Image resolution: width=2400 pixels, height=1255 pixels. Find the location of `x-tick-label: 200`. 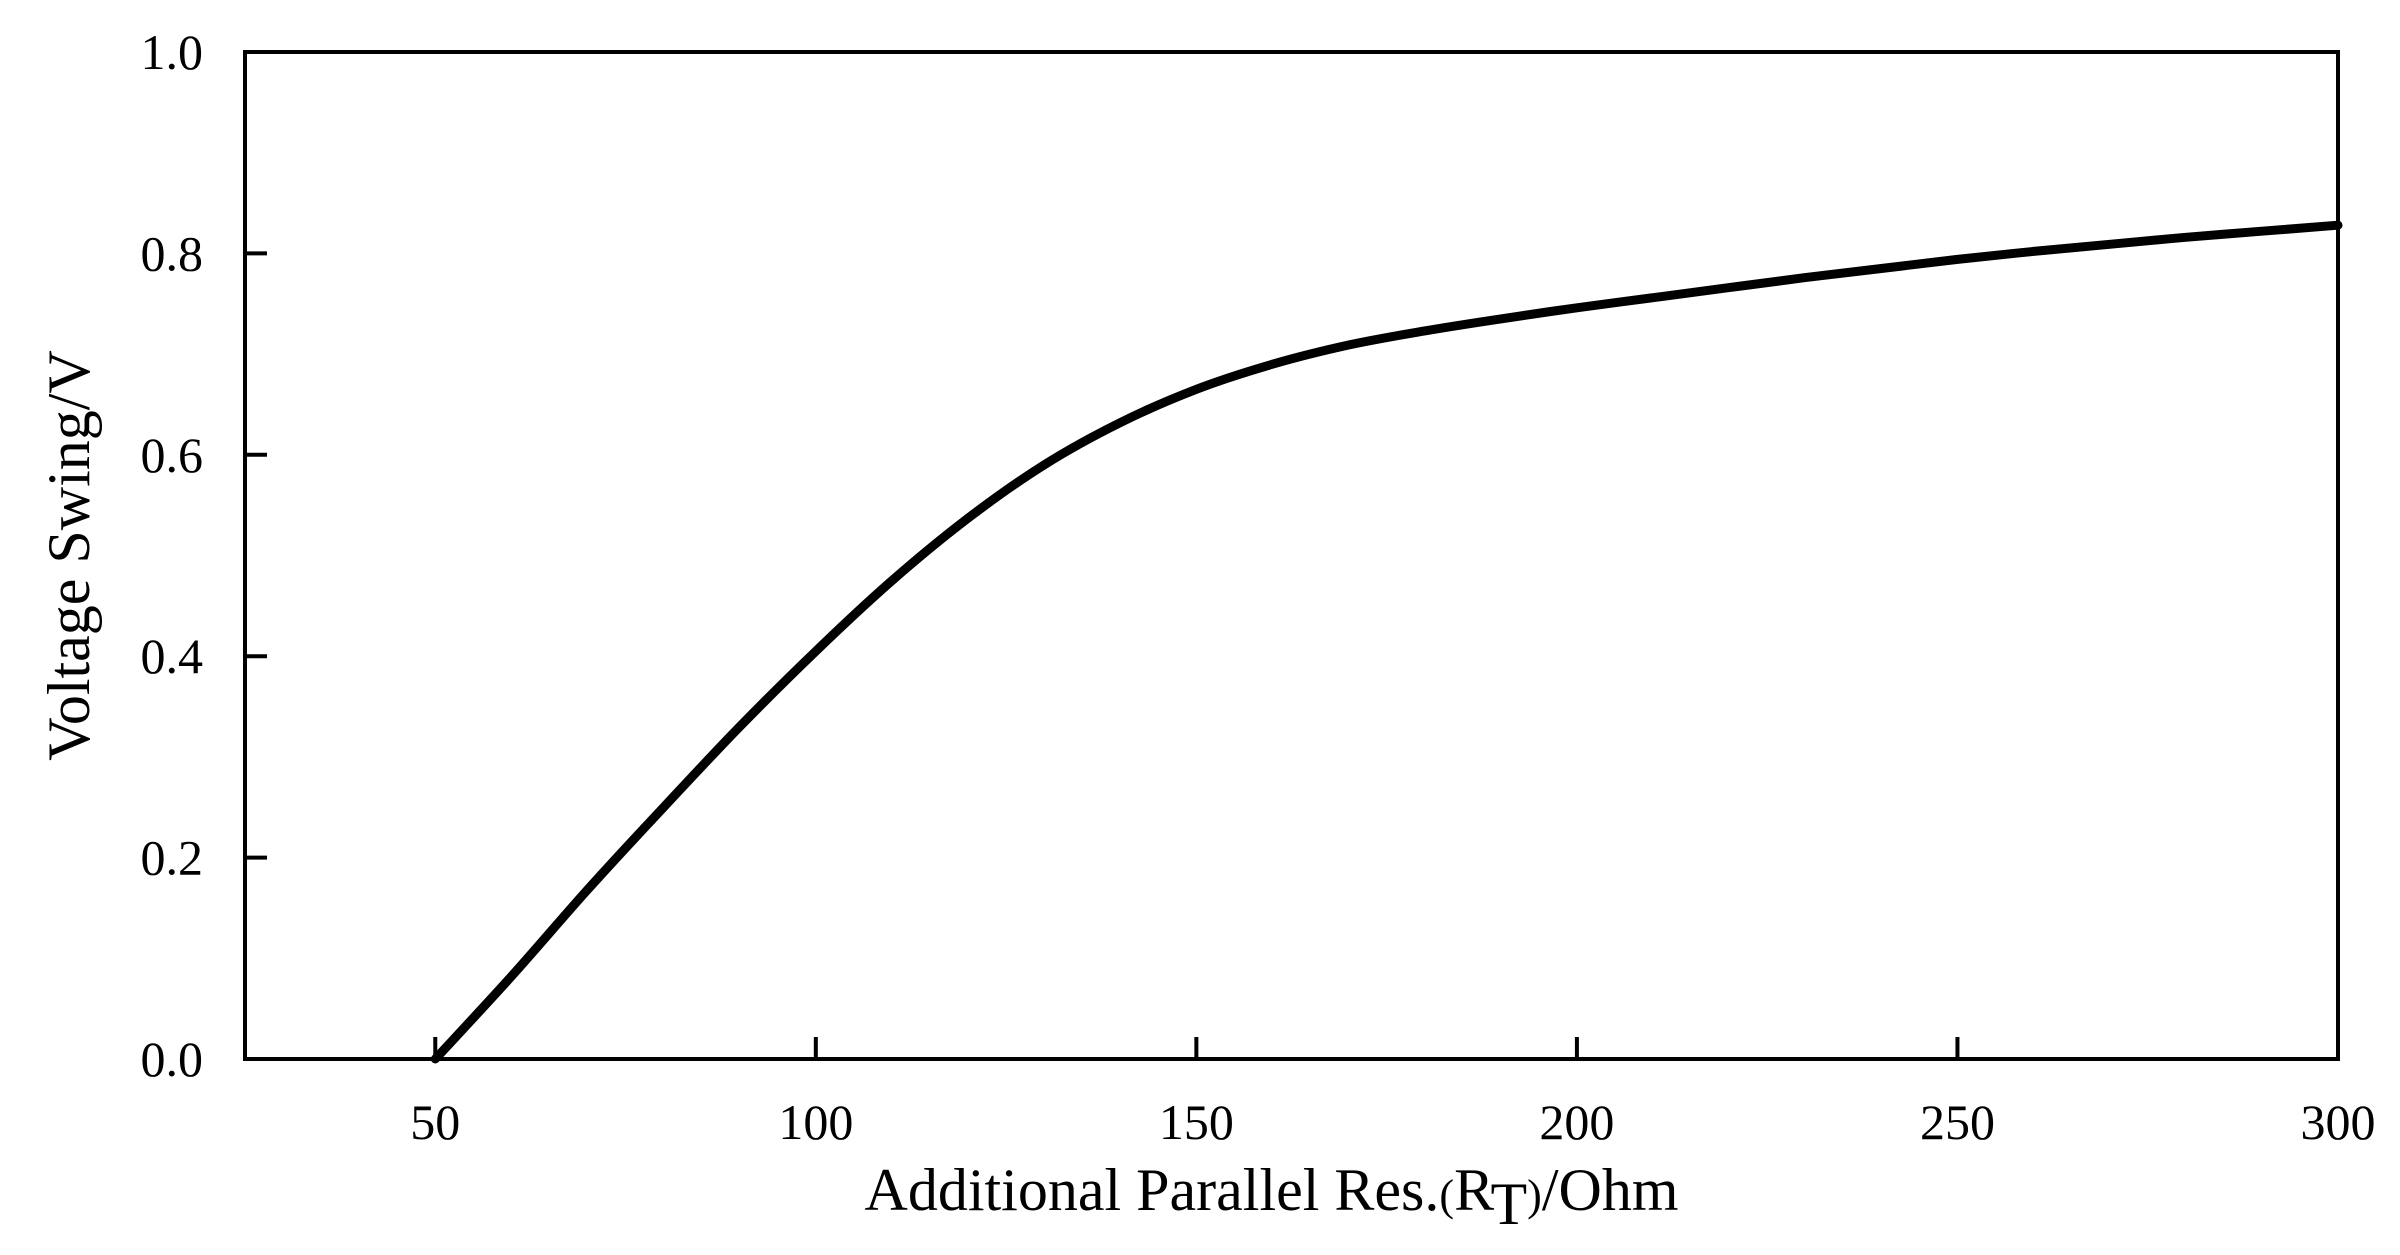

x-tick-label: 200 is located at coordinates (1576, 1122).